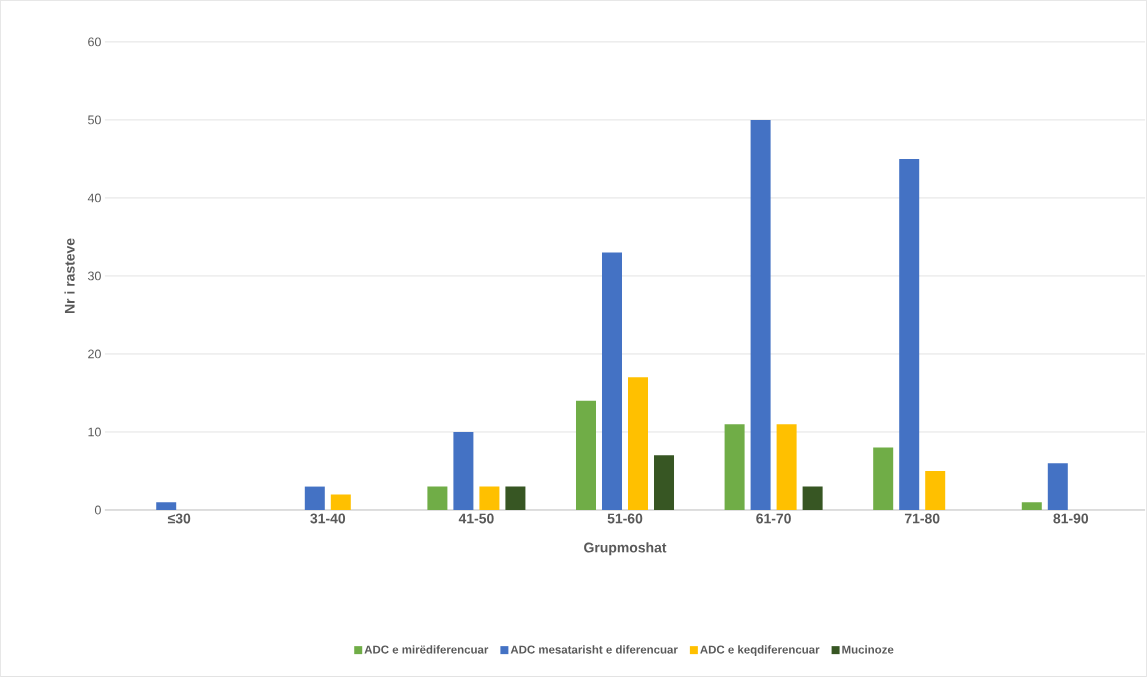  Describe the element at coordinates (94, 432) in the screenshot. I see `y-tick-label: 10` at that location.